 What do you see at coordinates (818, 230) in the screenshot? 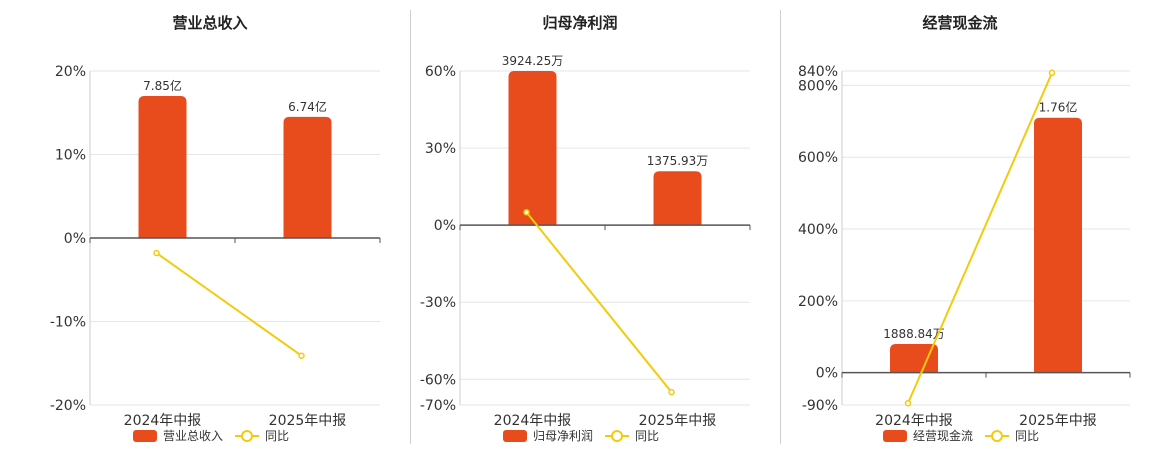
I see `y-tick-label: 400%` at bounding box center [818, 230].